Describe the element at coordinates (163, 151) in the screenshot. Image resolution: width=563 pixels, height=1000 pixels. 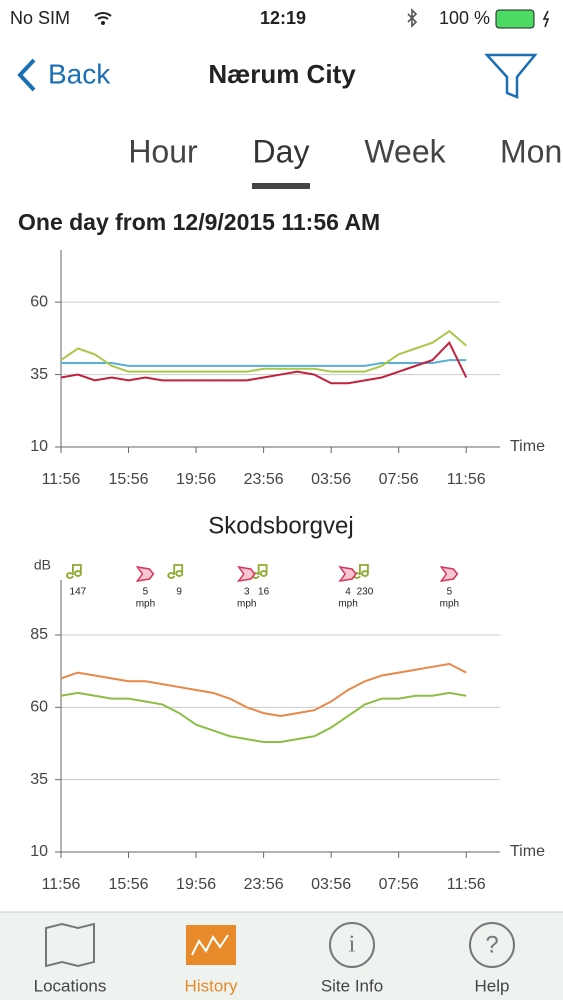
I see `segment-tab: Hour` at that location.